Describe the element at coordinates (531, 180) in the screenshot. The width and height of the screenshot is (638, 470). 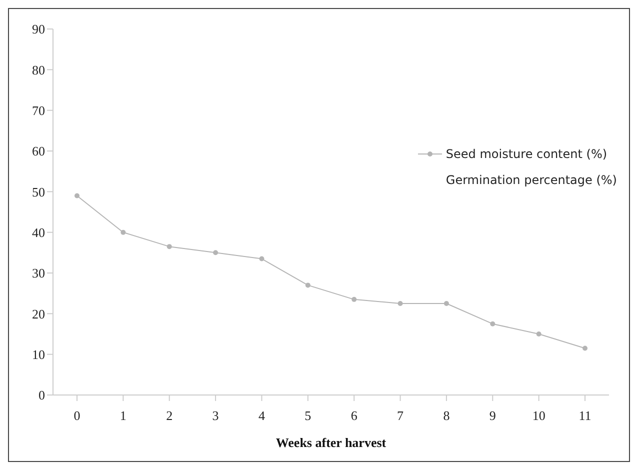
I see `text: Germination percentage (%)` at that location.